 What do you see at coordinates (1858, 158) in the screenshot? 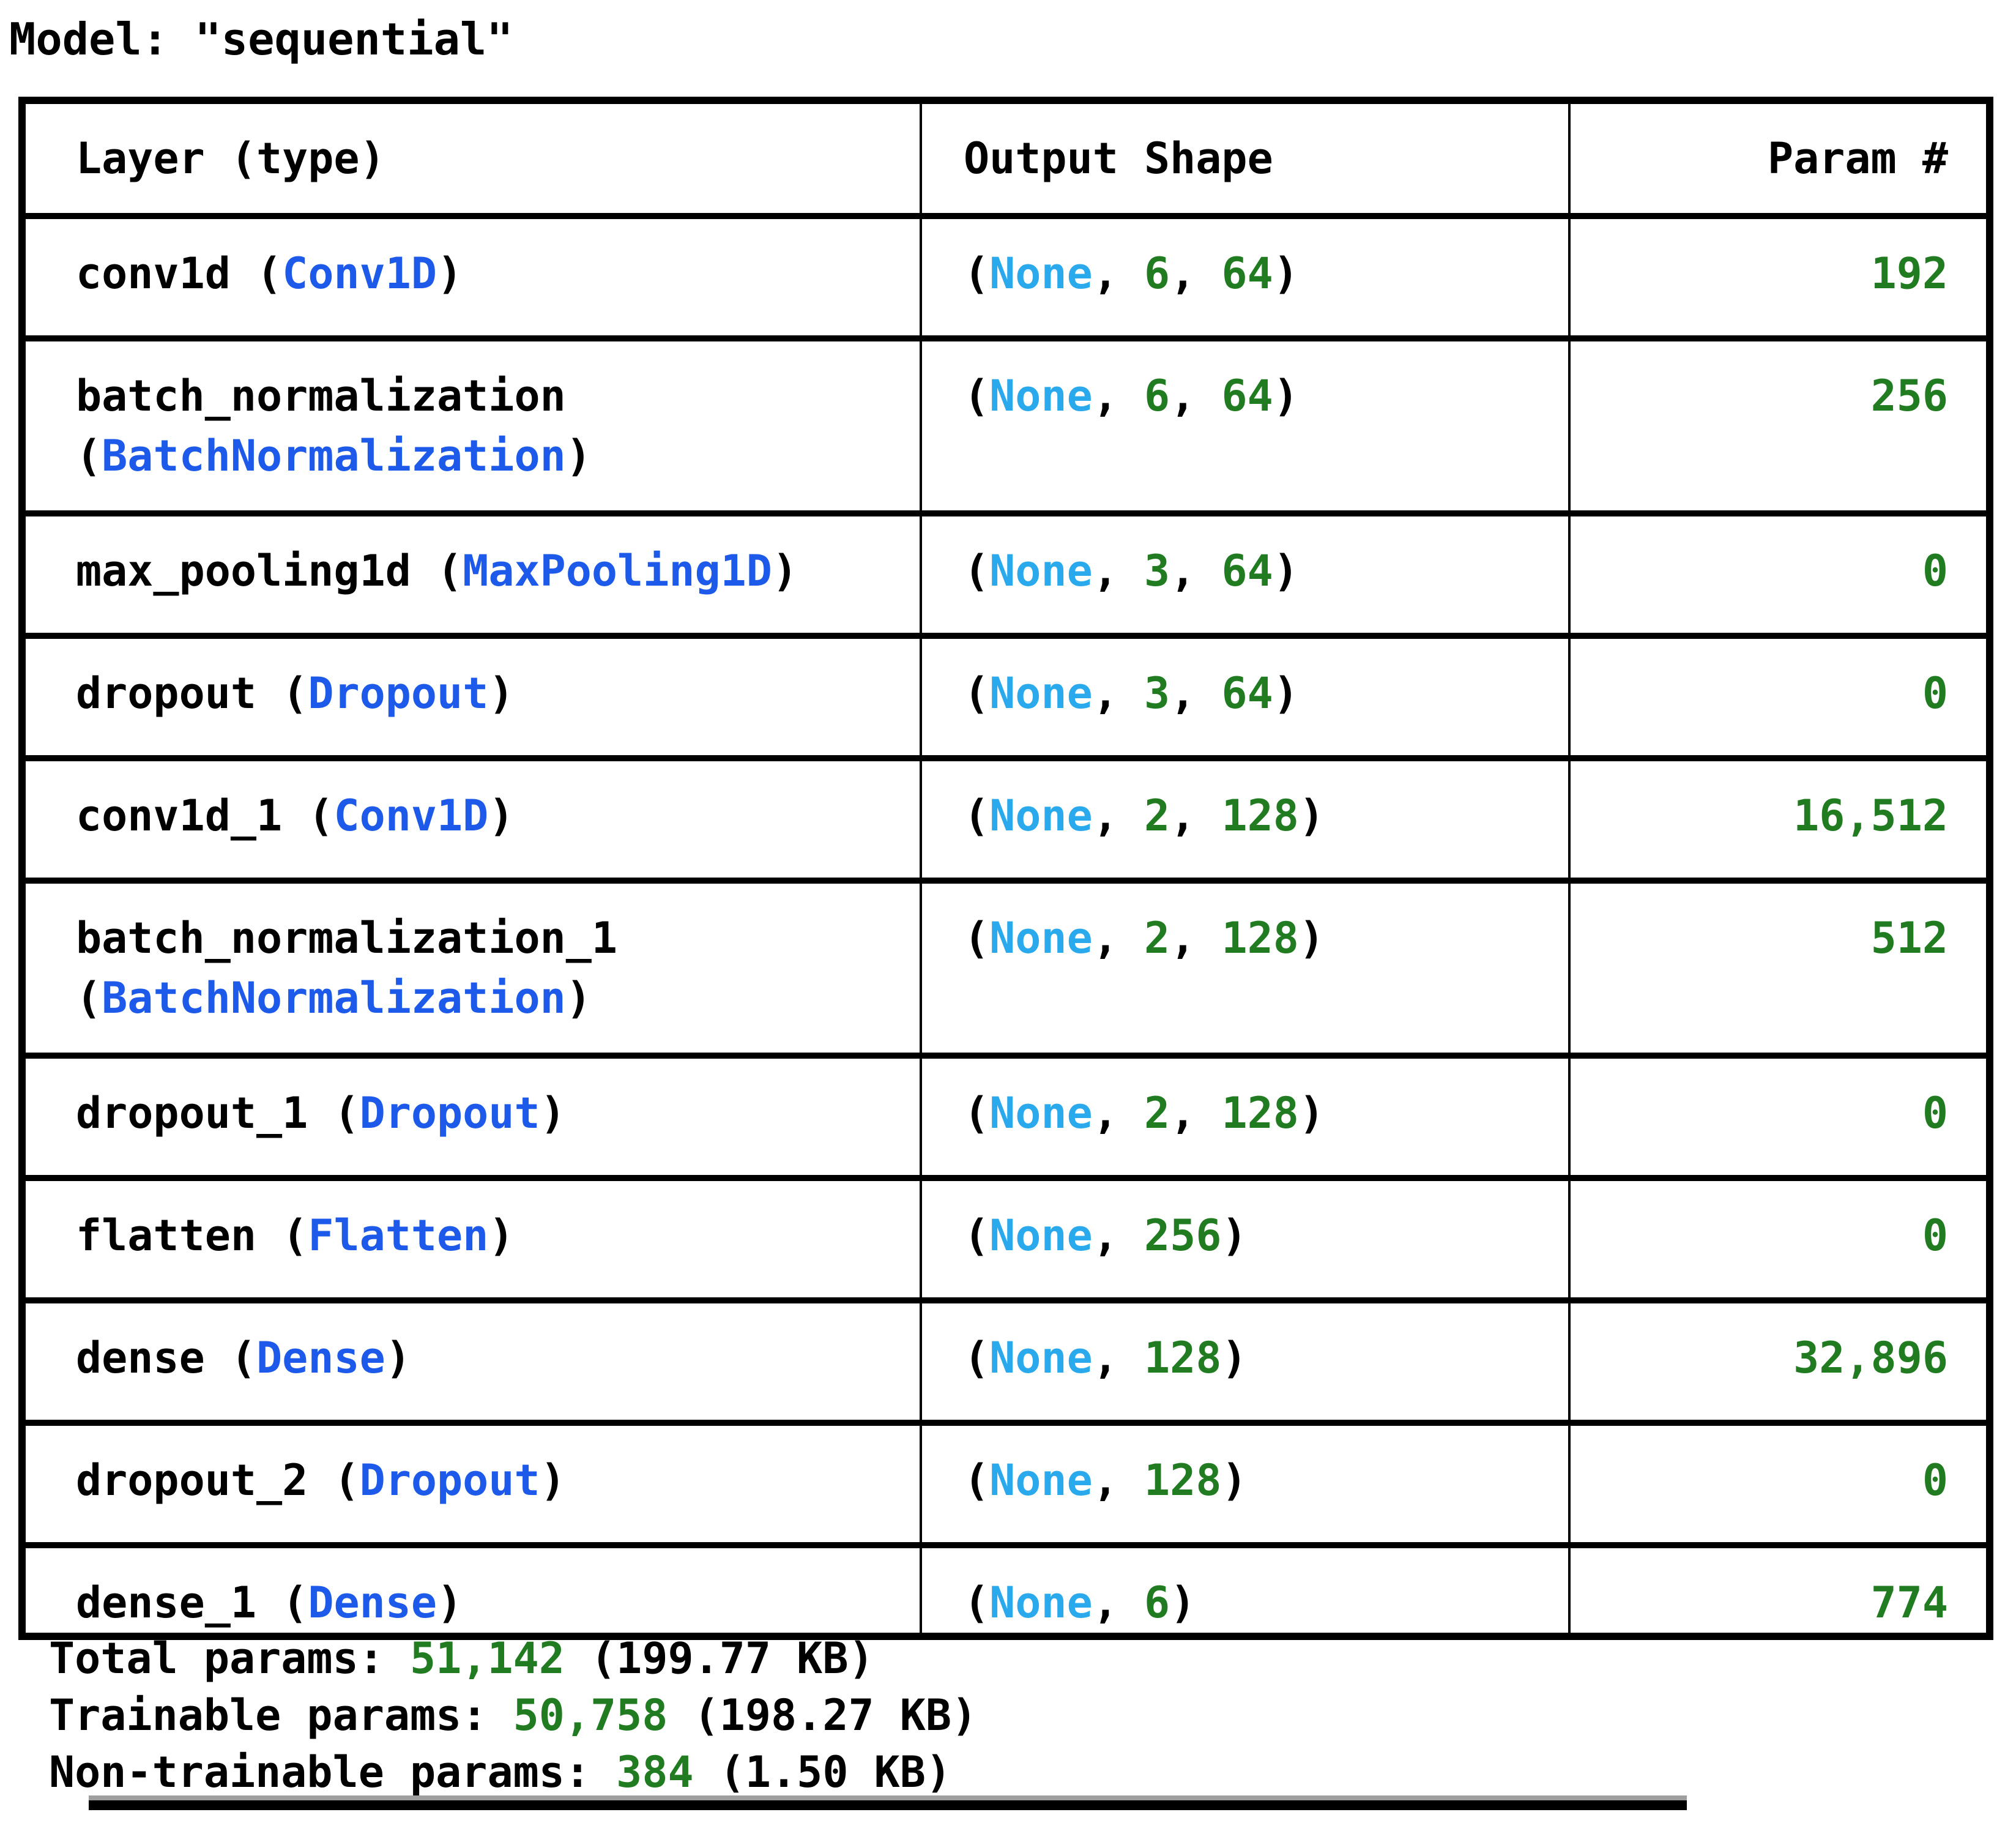
I see `header-param-count: Param #` at bounding box center [1858, 158].